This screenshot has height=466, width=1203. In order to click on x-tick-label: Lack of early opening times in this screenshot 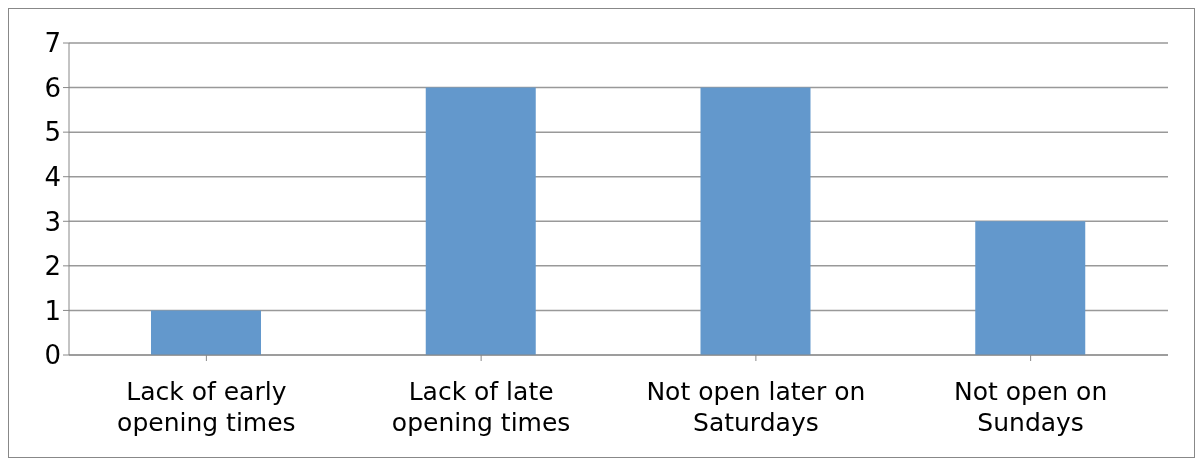, I will do `click(206, 406)`.